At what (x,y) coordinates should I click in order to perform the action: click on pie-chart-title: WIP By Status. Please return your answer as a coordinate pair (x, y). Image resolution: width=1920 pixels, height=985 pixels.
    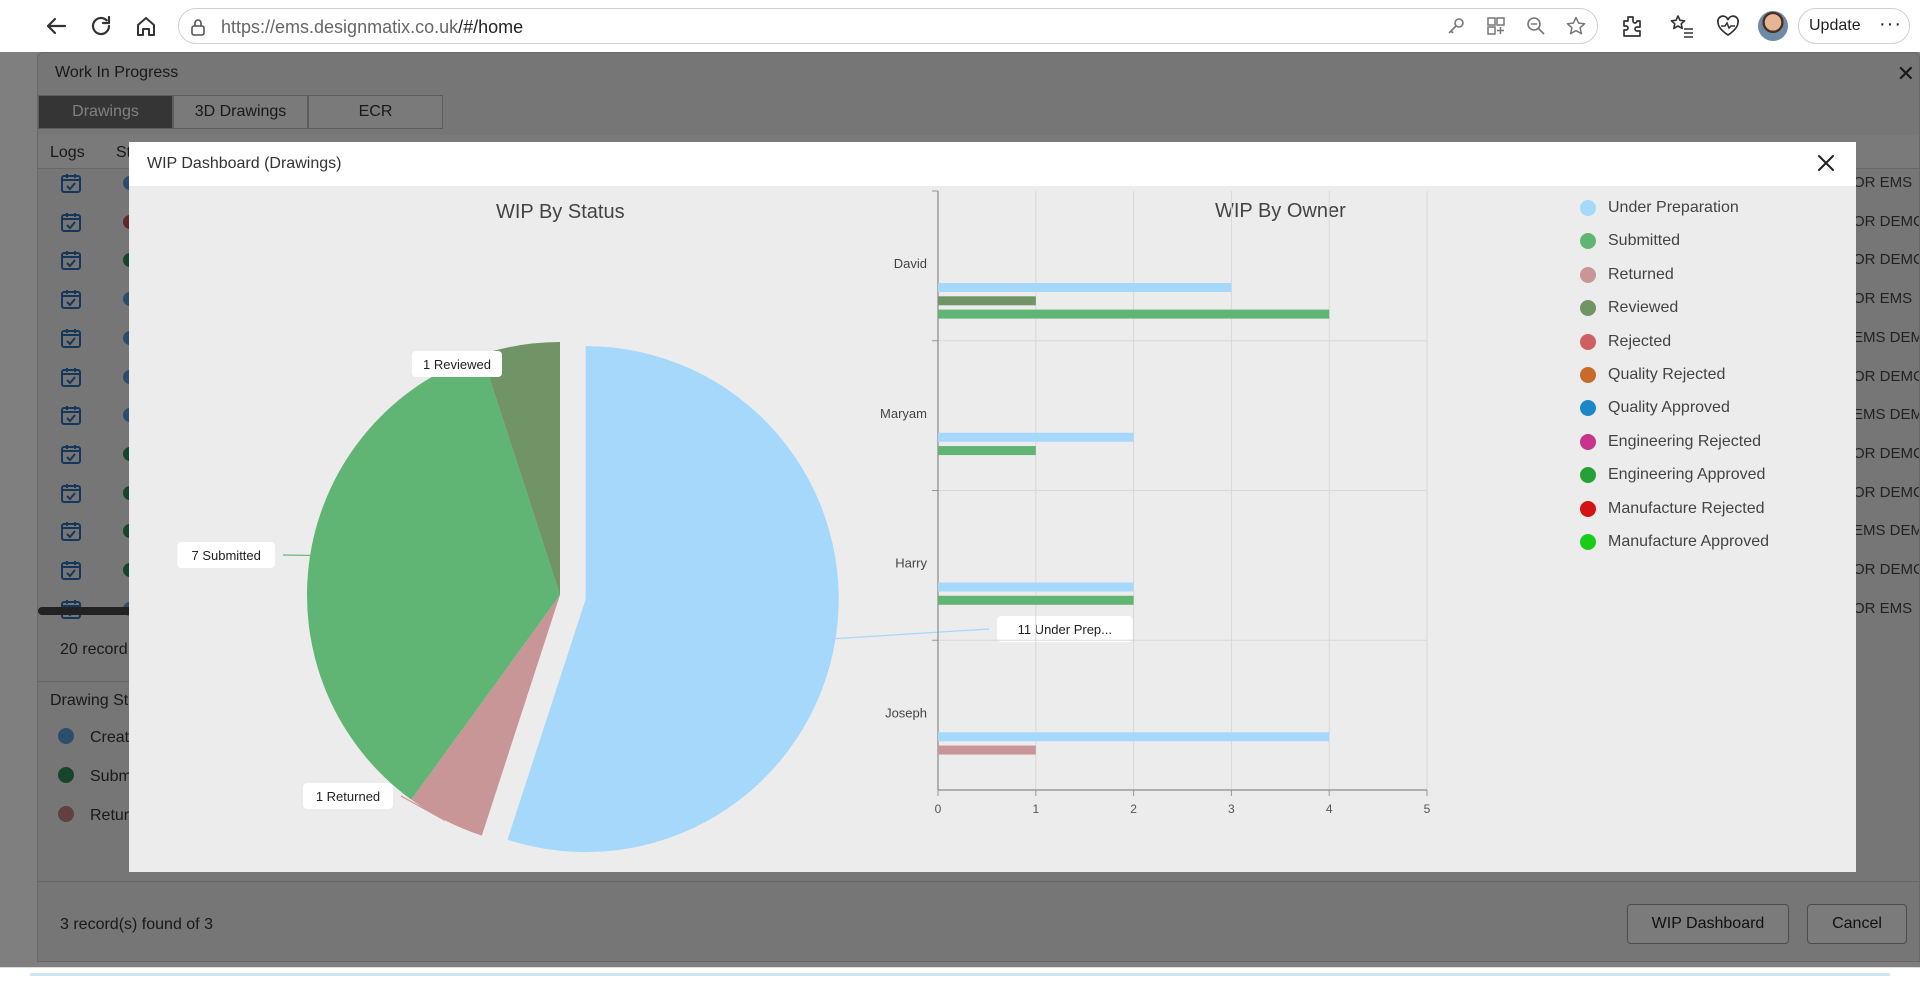
    Looking at the image, I should click on (560, 212).